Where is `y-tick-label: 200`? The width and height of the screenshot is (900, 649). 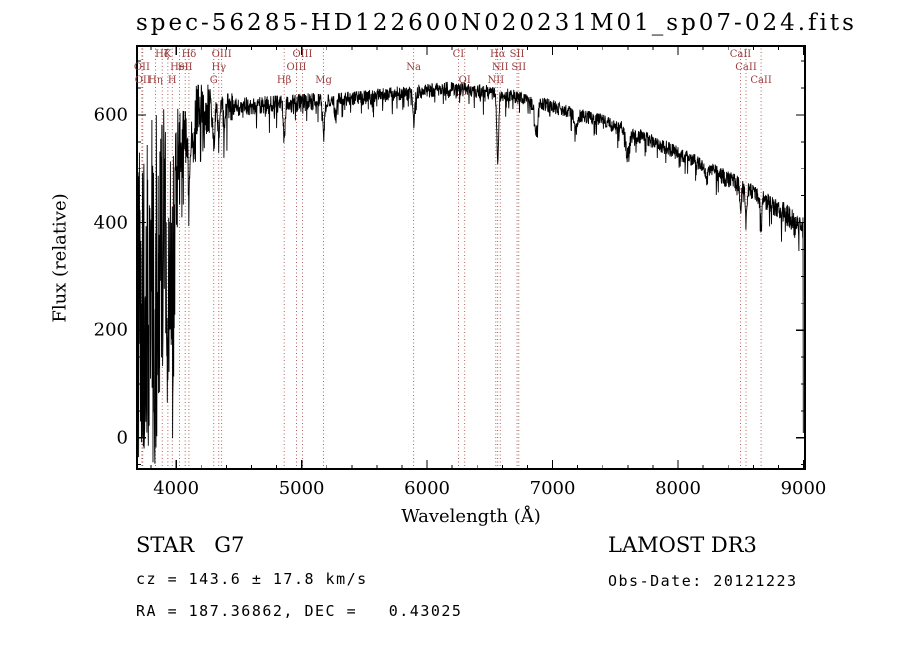 y-tick-label: 200 is located at coordinates (110, 330).